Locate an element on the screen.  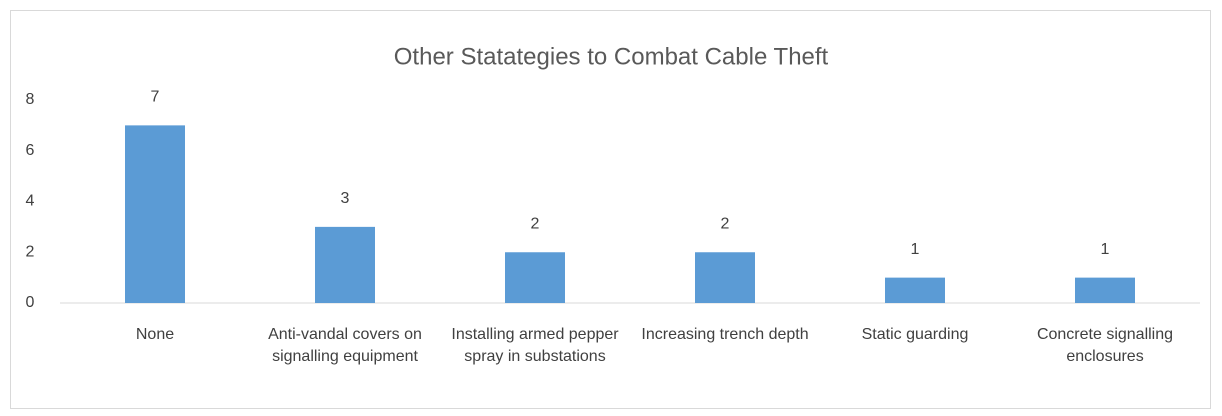
data-label: 3 is located at coordinates (345, 198).